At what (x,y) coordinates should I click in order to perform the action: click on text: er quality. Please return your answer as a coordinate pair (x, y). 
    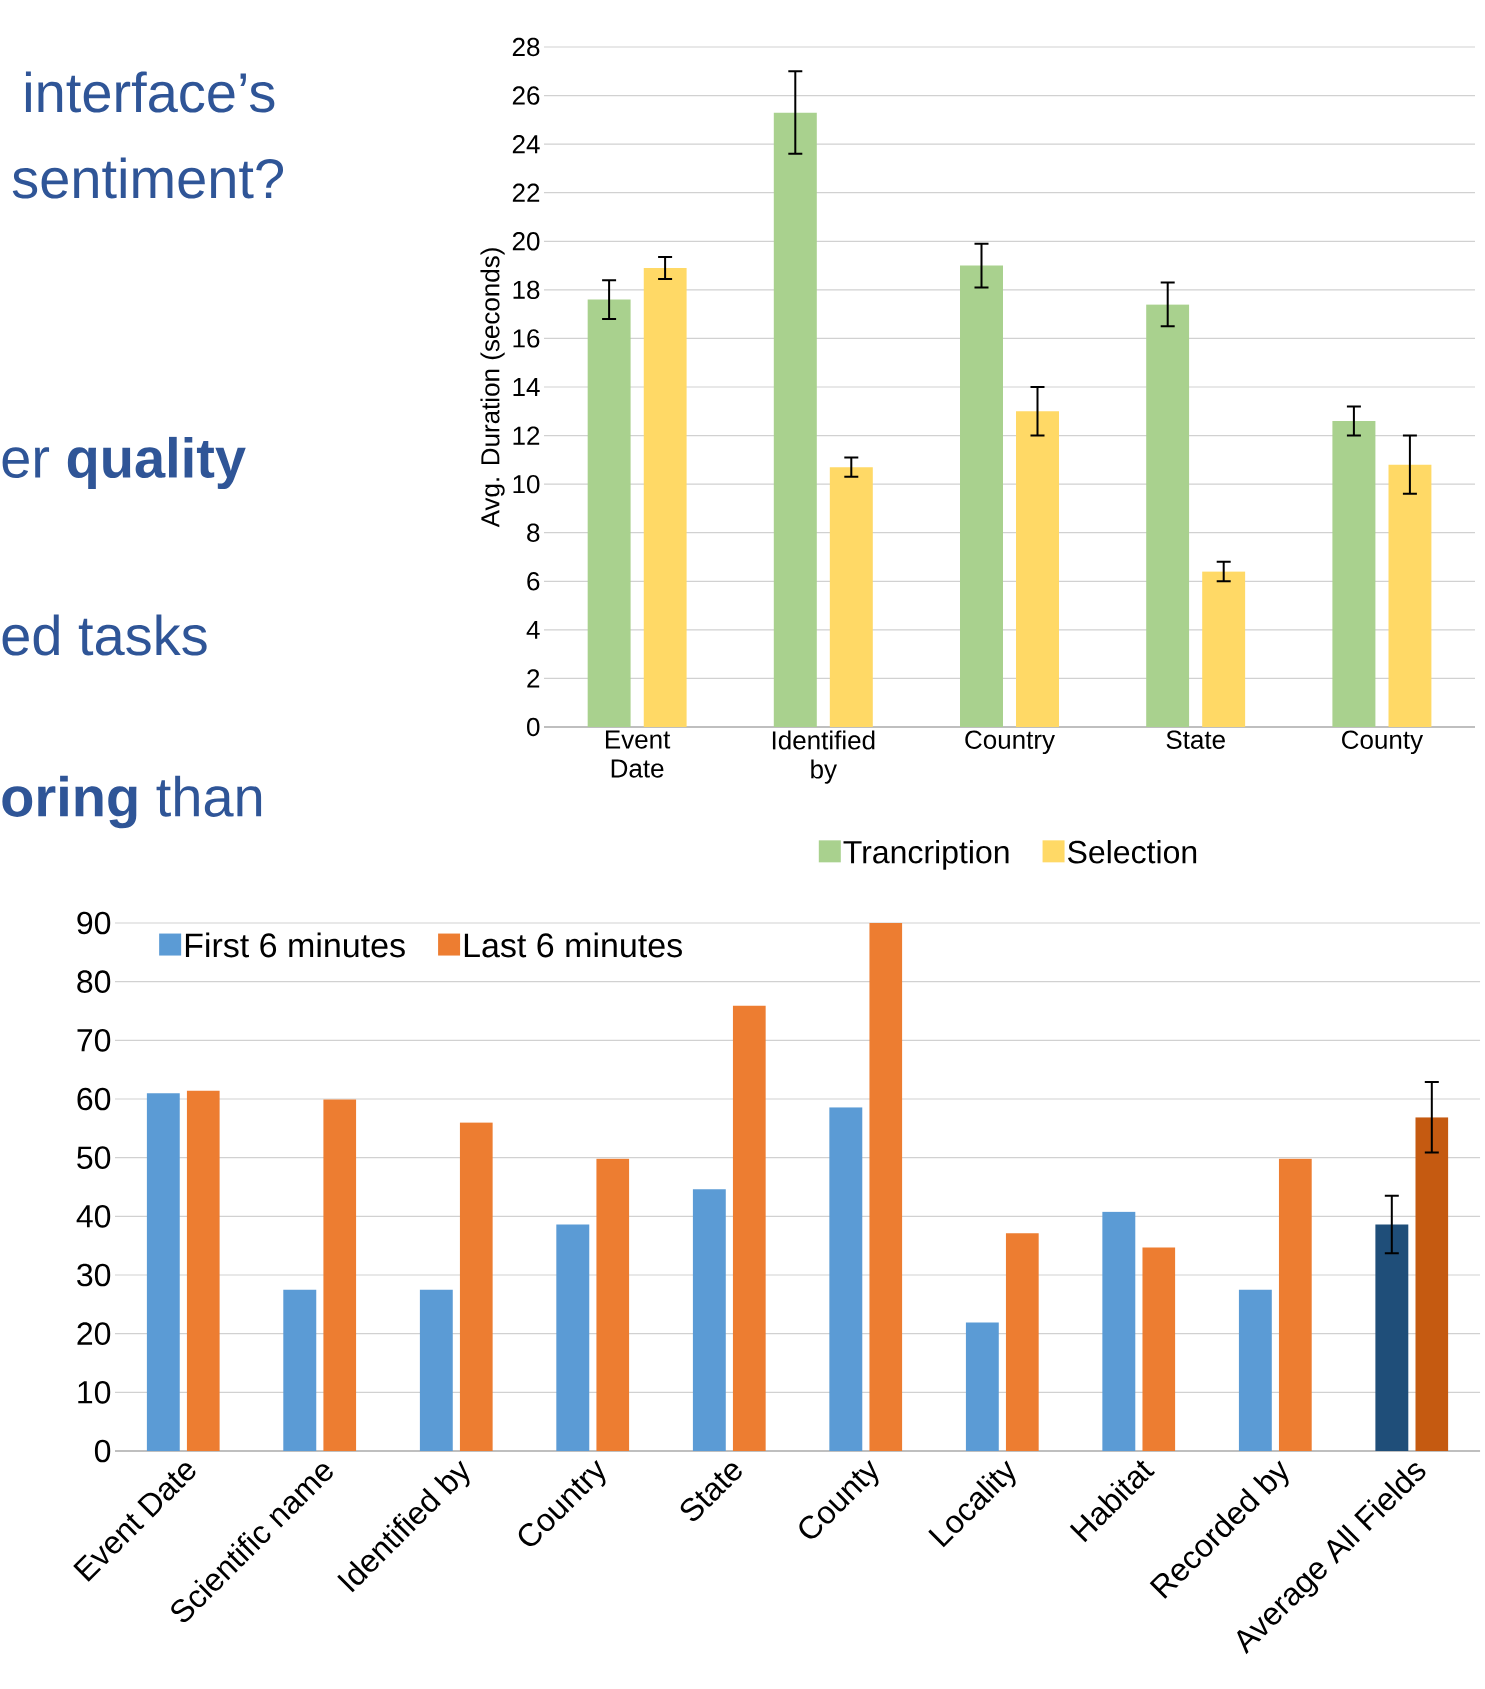
    Looking at the image, I should click on (124, 463).